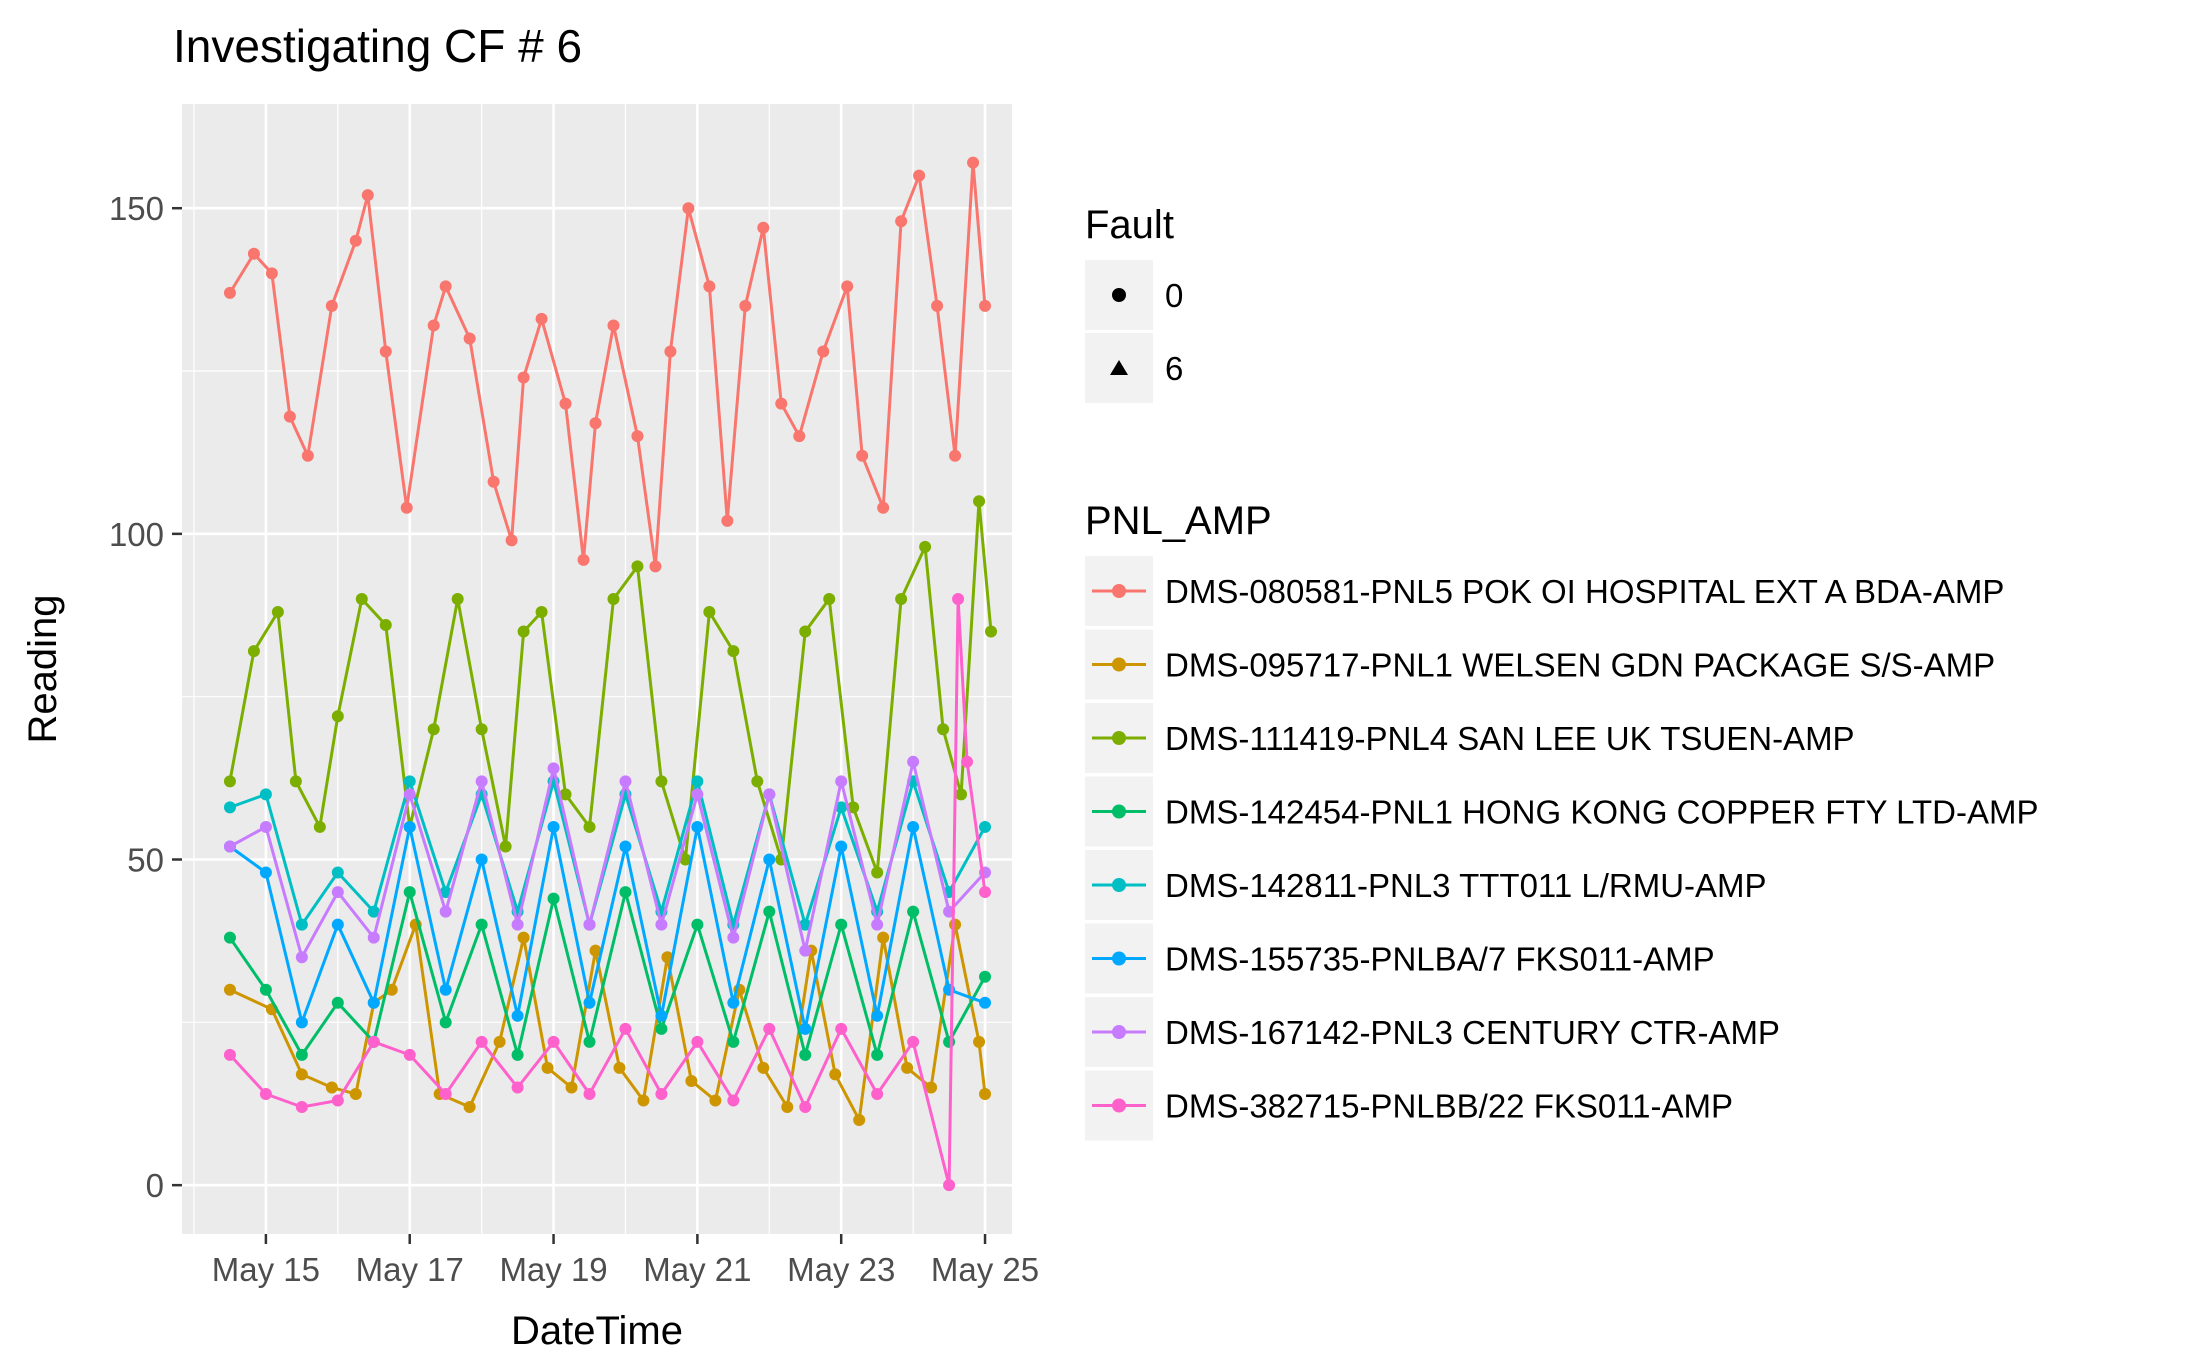 The height and width of the screenshot is (1350, 2187). I want to click on legend-point, so click(1119, 664).